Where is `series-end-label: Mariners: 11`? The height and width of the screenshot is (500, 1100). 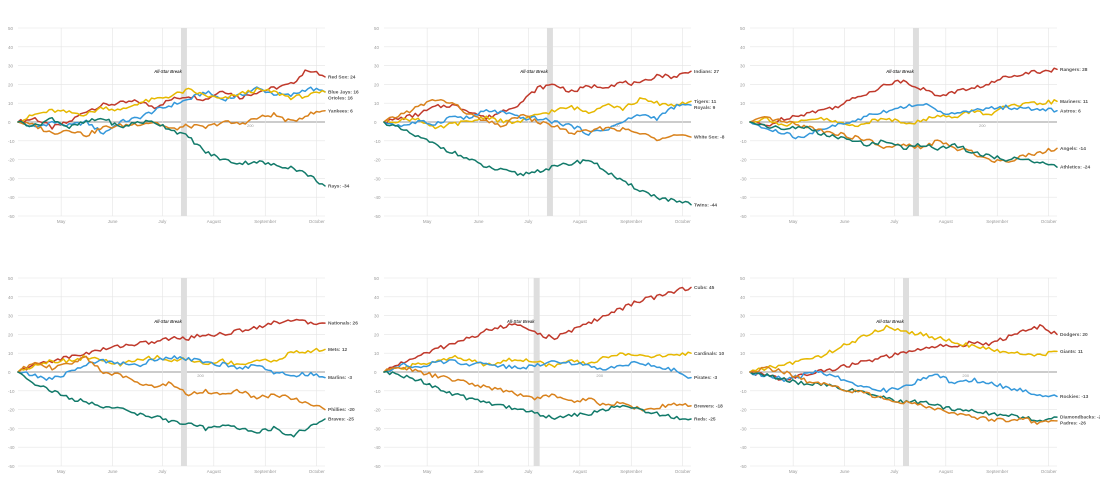 series-end-label: Mariners: 11 is located at coordinates (1074, 102).